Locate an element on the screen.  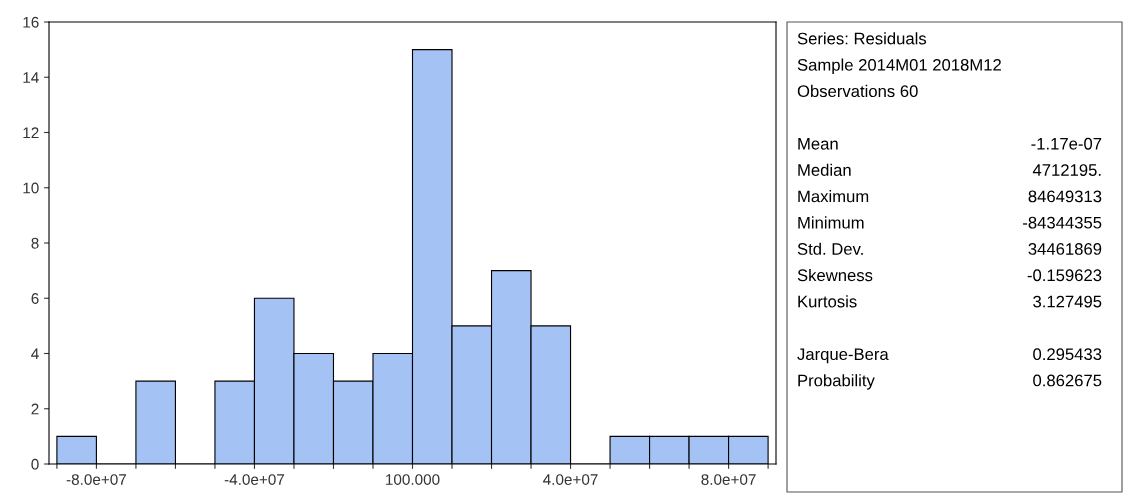
text: Probability is located at coordinates (836, 382).